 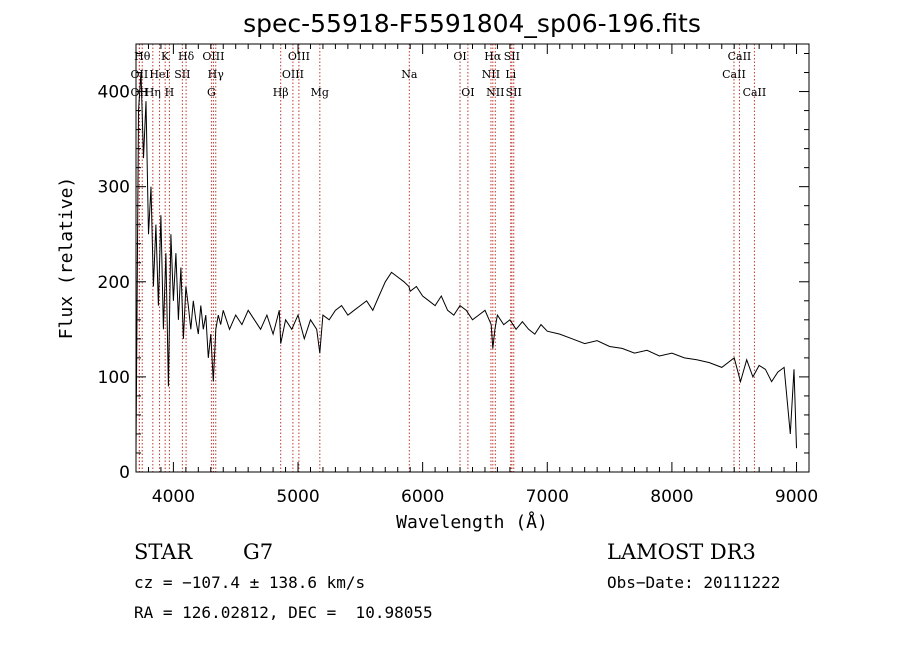 What do you see at coordinates (547, 497) in the screenshot?
I see `x-tick-label: 7000` at bounding box center [547, 497].